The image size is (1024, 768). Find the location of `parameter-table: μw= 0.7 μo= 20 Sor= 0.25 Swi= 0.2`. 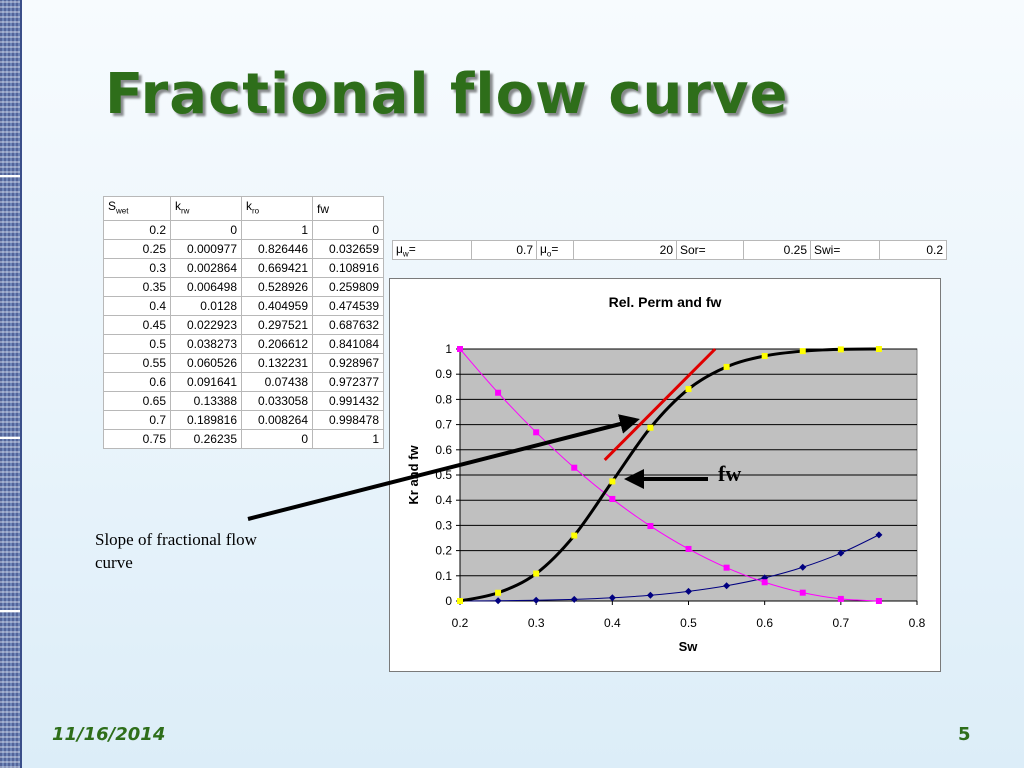

parameter-table: μw= 0.7 μo= 20 Sor= 0.25 Swi= 0.2 is located at coordinates (669, 250).